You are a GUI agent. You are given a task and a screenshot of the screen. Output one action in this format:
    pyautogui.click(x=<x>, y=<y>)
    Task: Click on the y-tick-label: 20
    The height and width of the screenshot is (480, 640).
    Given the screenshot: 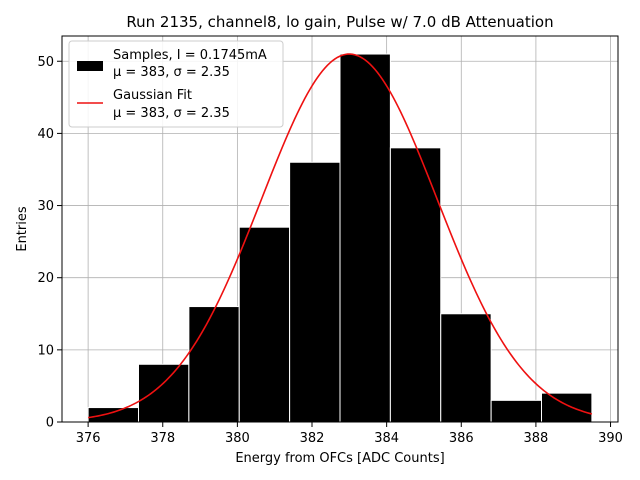 What is the action you would take?
    pyautogui.click(x=45, y=278)
    